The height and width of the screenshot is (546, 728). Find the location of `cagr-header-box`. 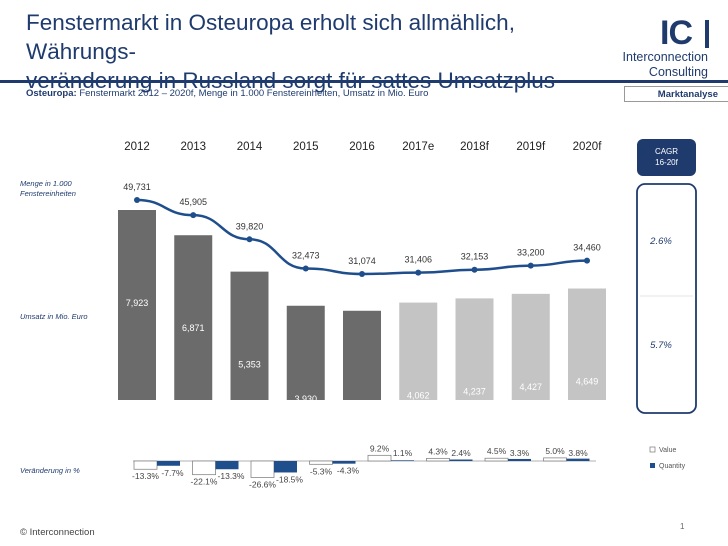

cagr-header-box is located at coordinates (666, 157).